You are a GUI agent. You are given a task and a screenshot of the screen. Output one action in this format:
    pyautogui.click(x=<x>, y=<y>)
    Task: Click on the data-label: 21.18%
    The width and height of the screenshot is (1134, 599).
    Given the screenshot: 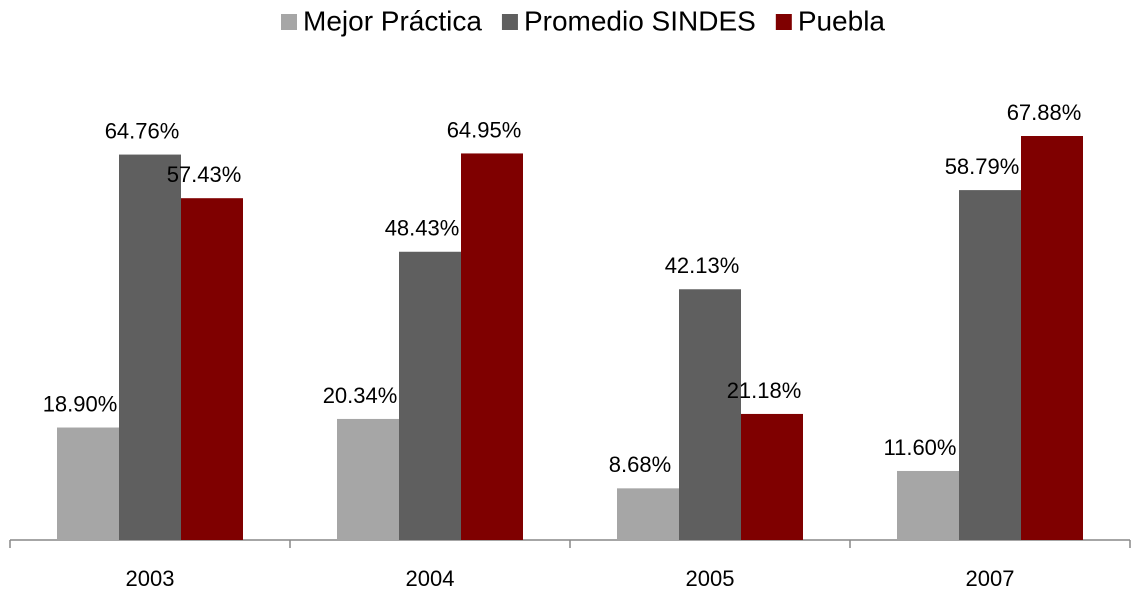 What is the action you would take?
    pyautogui.click(x=764, y=390)
    